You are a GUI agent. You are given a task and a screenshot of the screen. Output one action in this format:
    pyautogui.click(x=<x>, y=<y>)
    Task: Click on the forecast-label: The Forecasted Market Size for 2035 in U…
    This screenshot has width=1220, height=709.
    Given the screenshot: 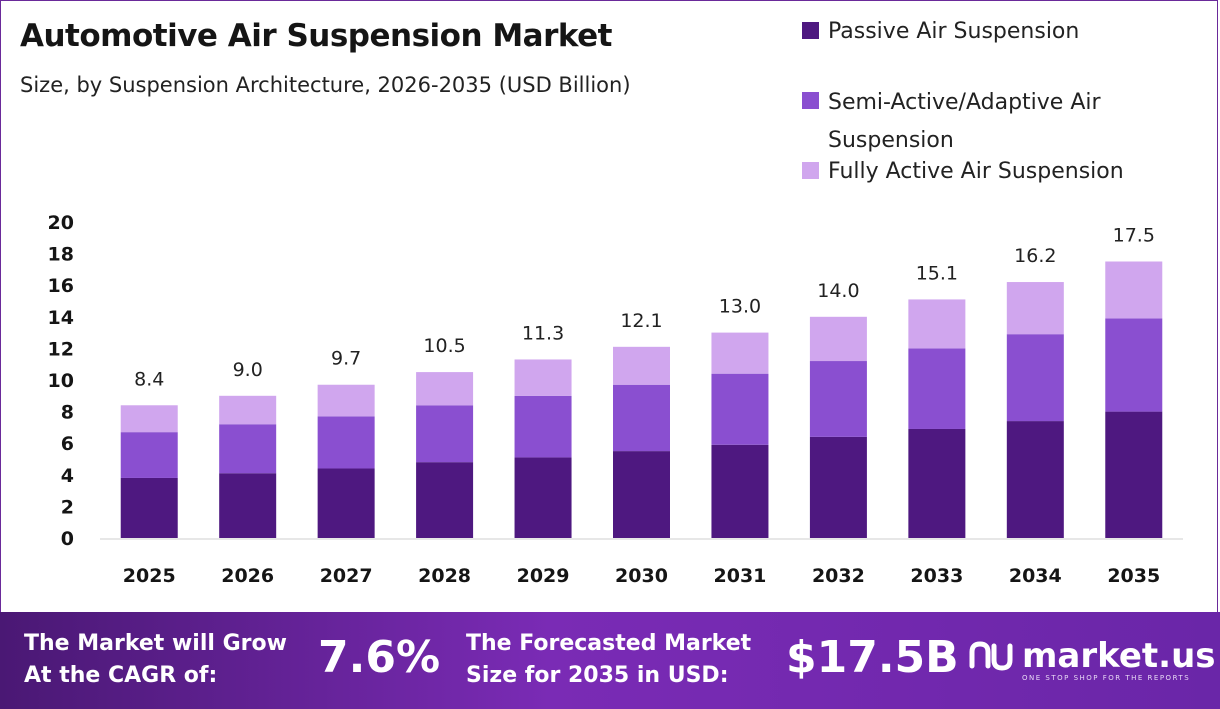 What is the action you would take?
    pyautogui.click(x=608, y=660)
    